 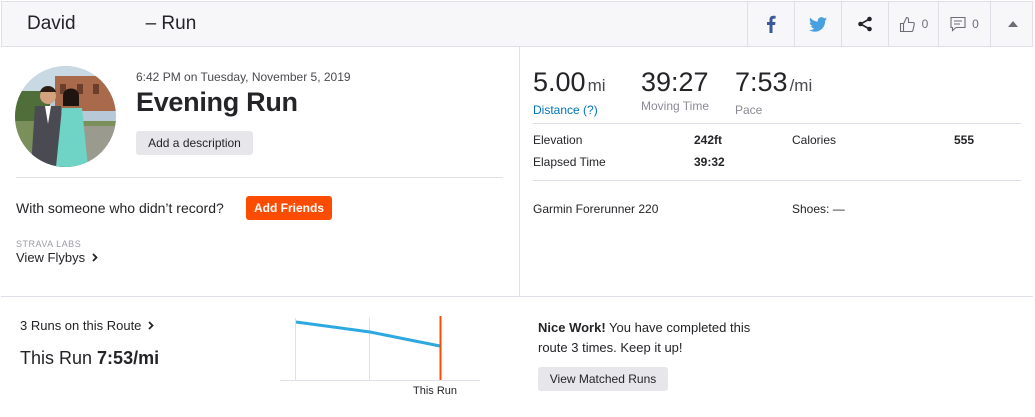 I want to click on pace-trend-line, so click(x=368, y=334).